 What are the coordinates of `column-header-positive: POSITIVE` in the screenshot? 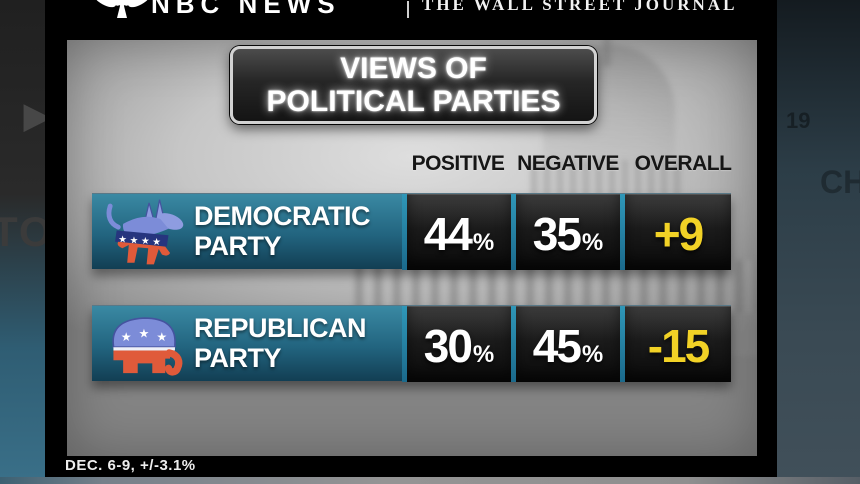 It's located at (458, 163).